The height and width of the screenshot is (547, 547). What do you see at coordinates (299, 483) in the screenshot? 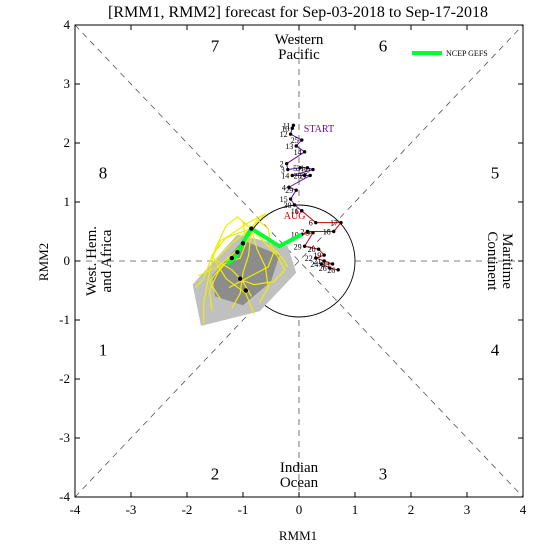
I see `region-label: Ocean` at bounding box center [299, 483].